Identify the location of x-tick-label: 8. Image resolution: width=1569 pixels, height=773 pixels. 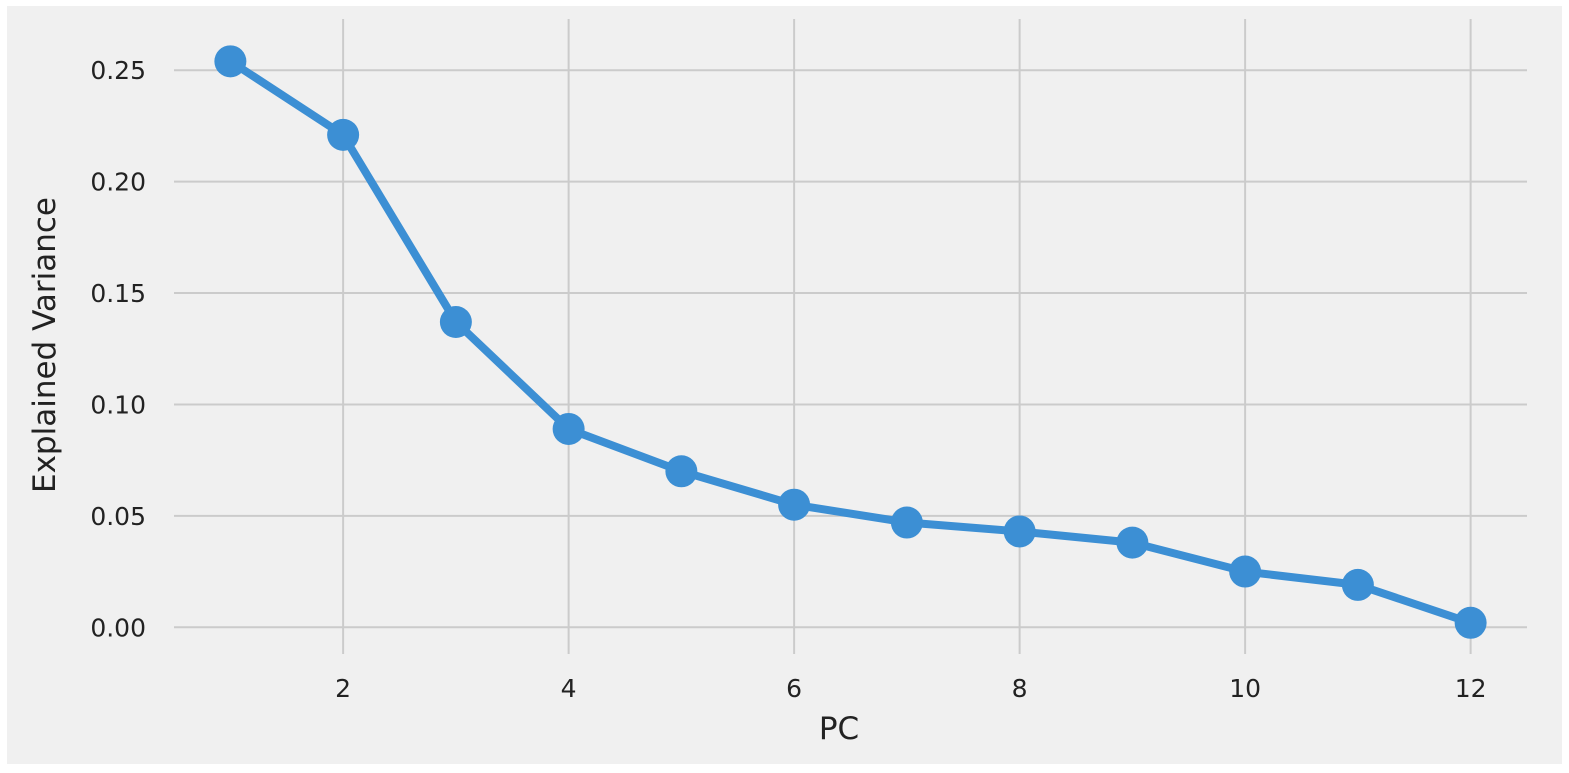
(1020, 688).